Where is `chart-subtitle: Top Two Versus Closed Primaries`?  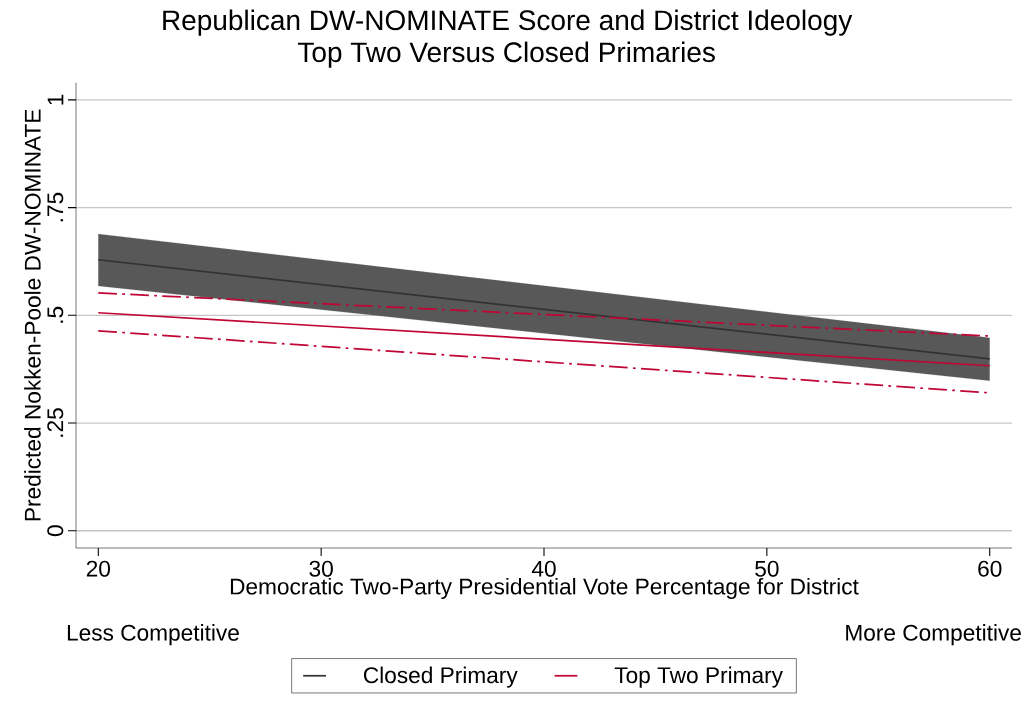 chart-subtitle: Top Two Versus Closed Primaries is located at coordinates (506, 54).